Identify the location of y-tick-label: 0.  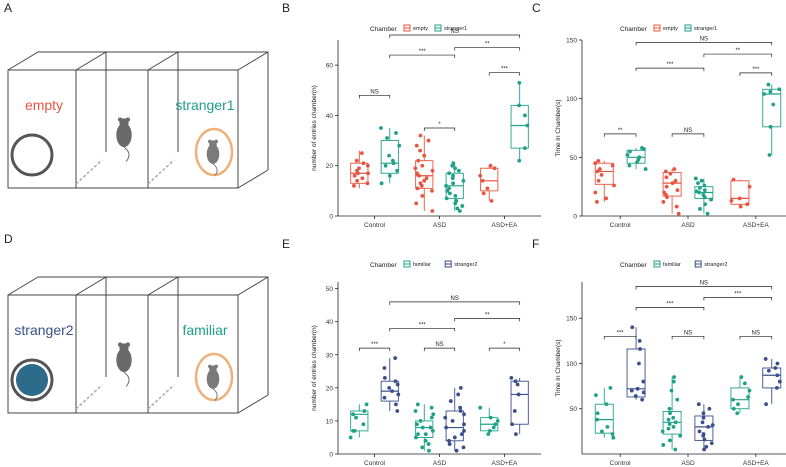
(575, 217).